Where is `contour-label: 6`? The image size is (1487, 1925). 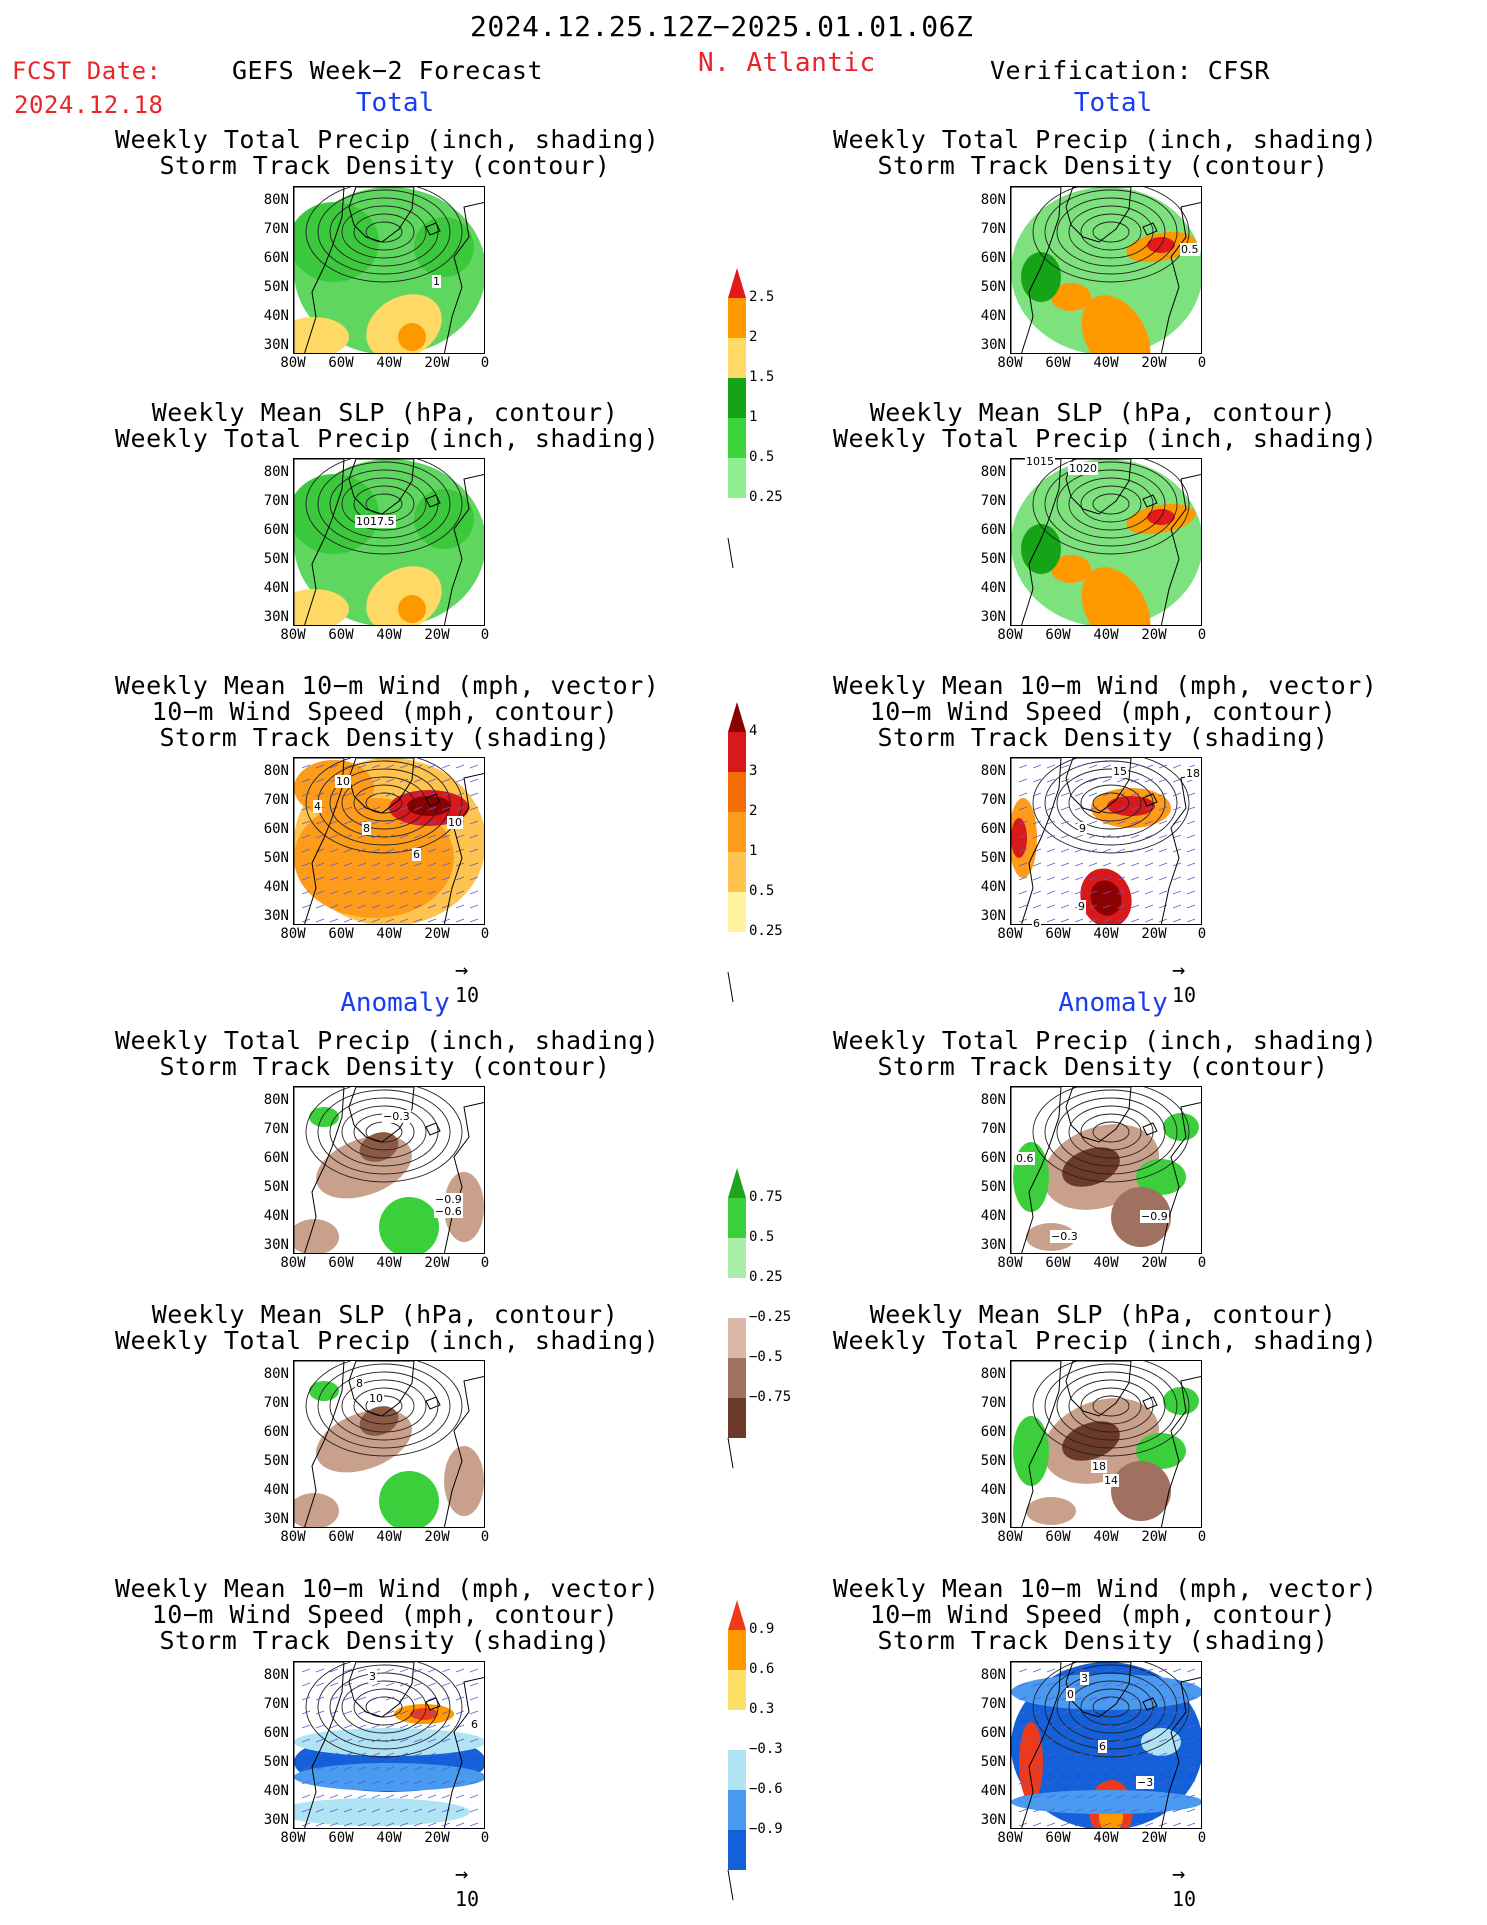 contour-label: 6 is located at coordinates (474, 1724).